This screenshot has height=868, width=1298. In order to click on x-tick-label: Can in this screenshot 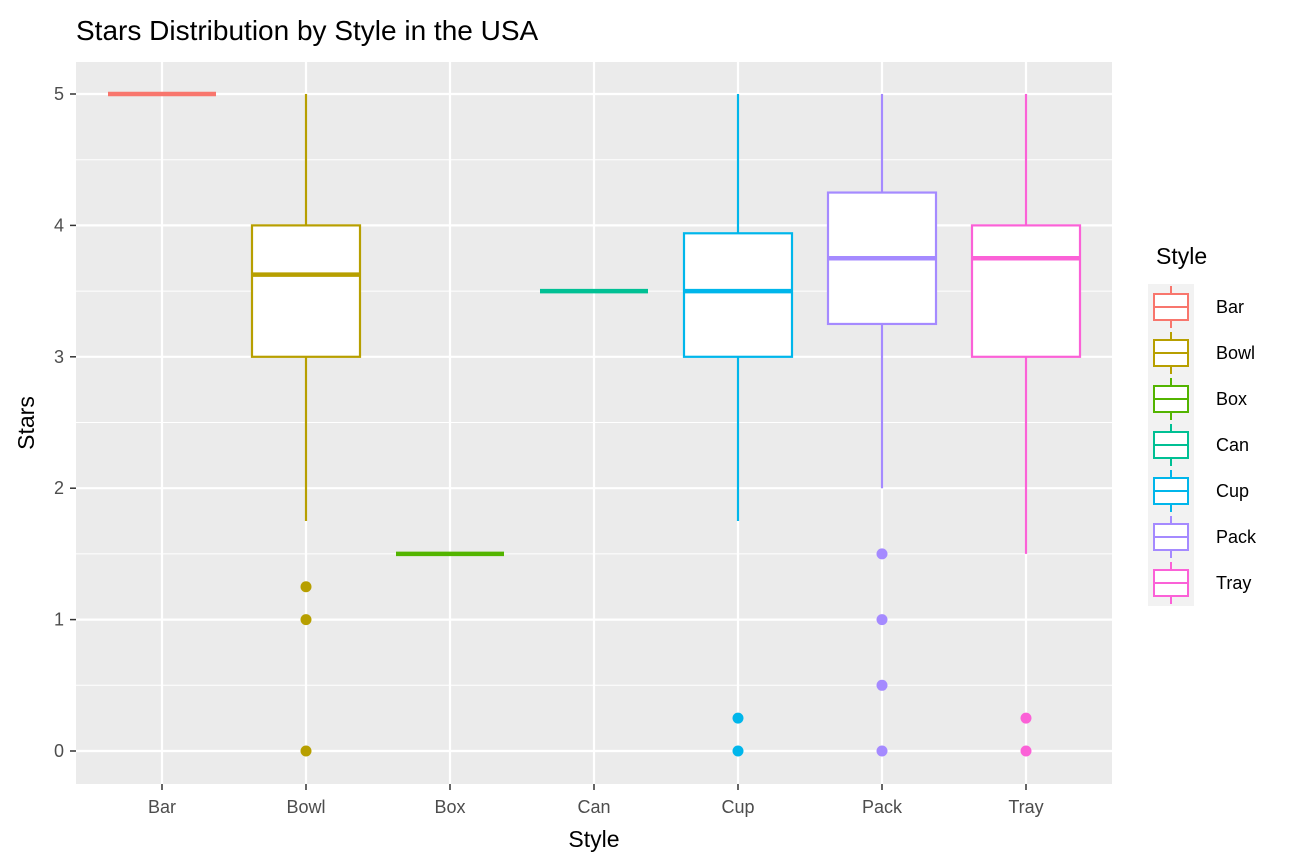, I will do `click(593, 807)`.